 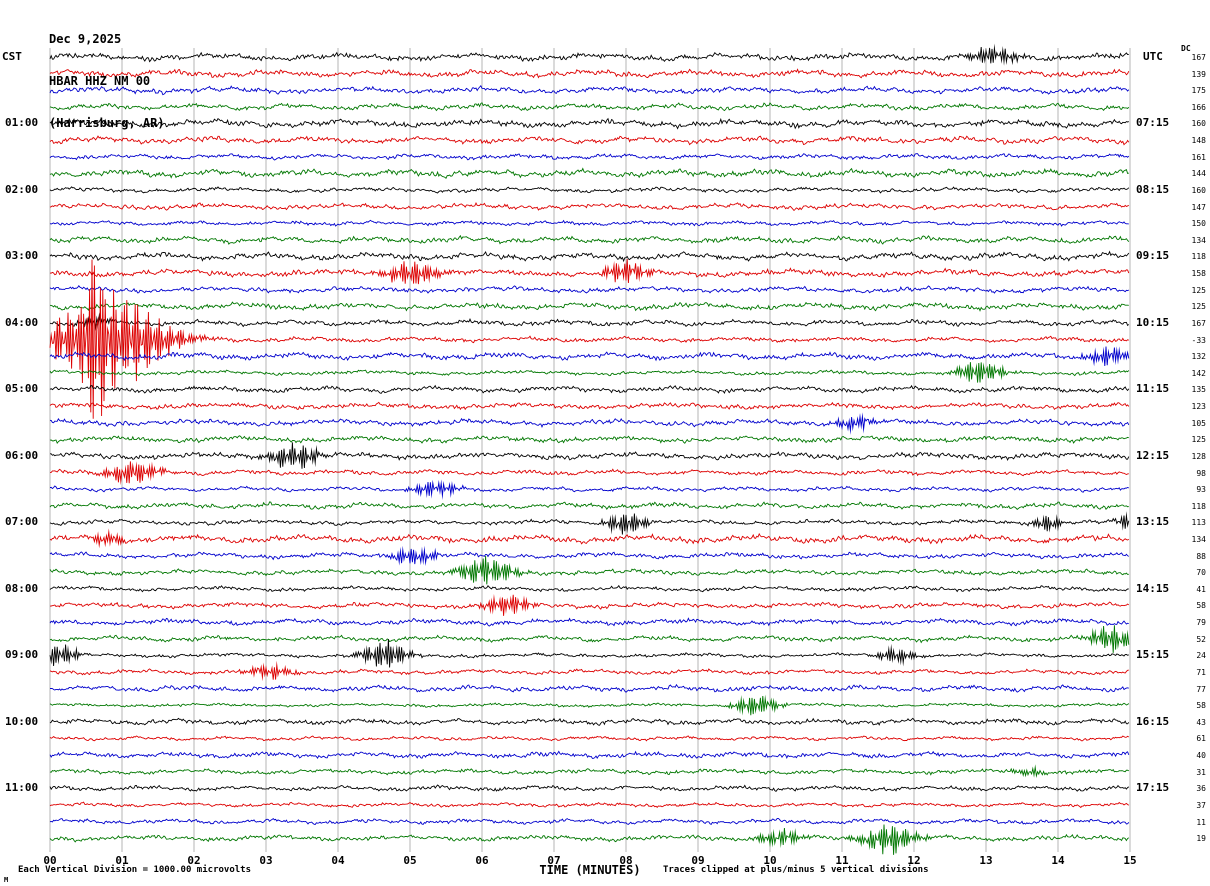 I want to click on left-time-label: 07:00, so click(x=22, y=522).